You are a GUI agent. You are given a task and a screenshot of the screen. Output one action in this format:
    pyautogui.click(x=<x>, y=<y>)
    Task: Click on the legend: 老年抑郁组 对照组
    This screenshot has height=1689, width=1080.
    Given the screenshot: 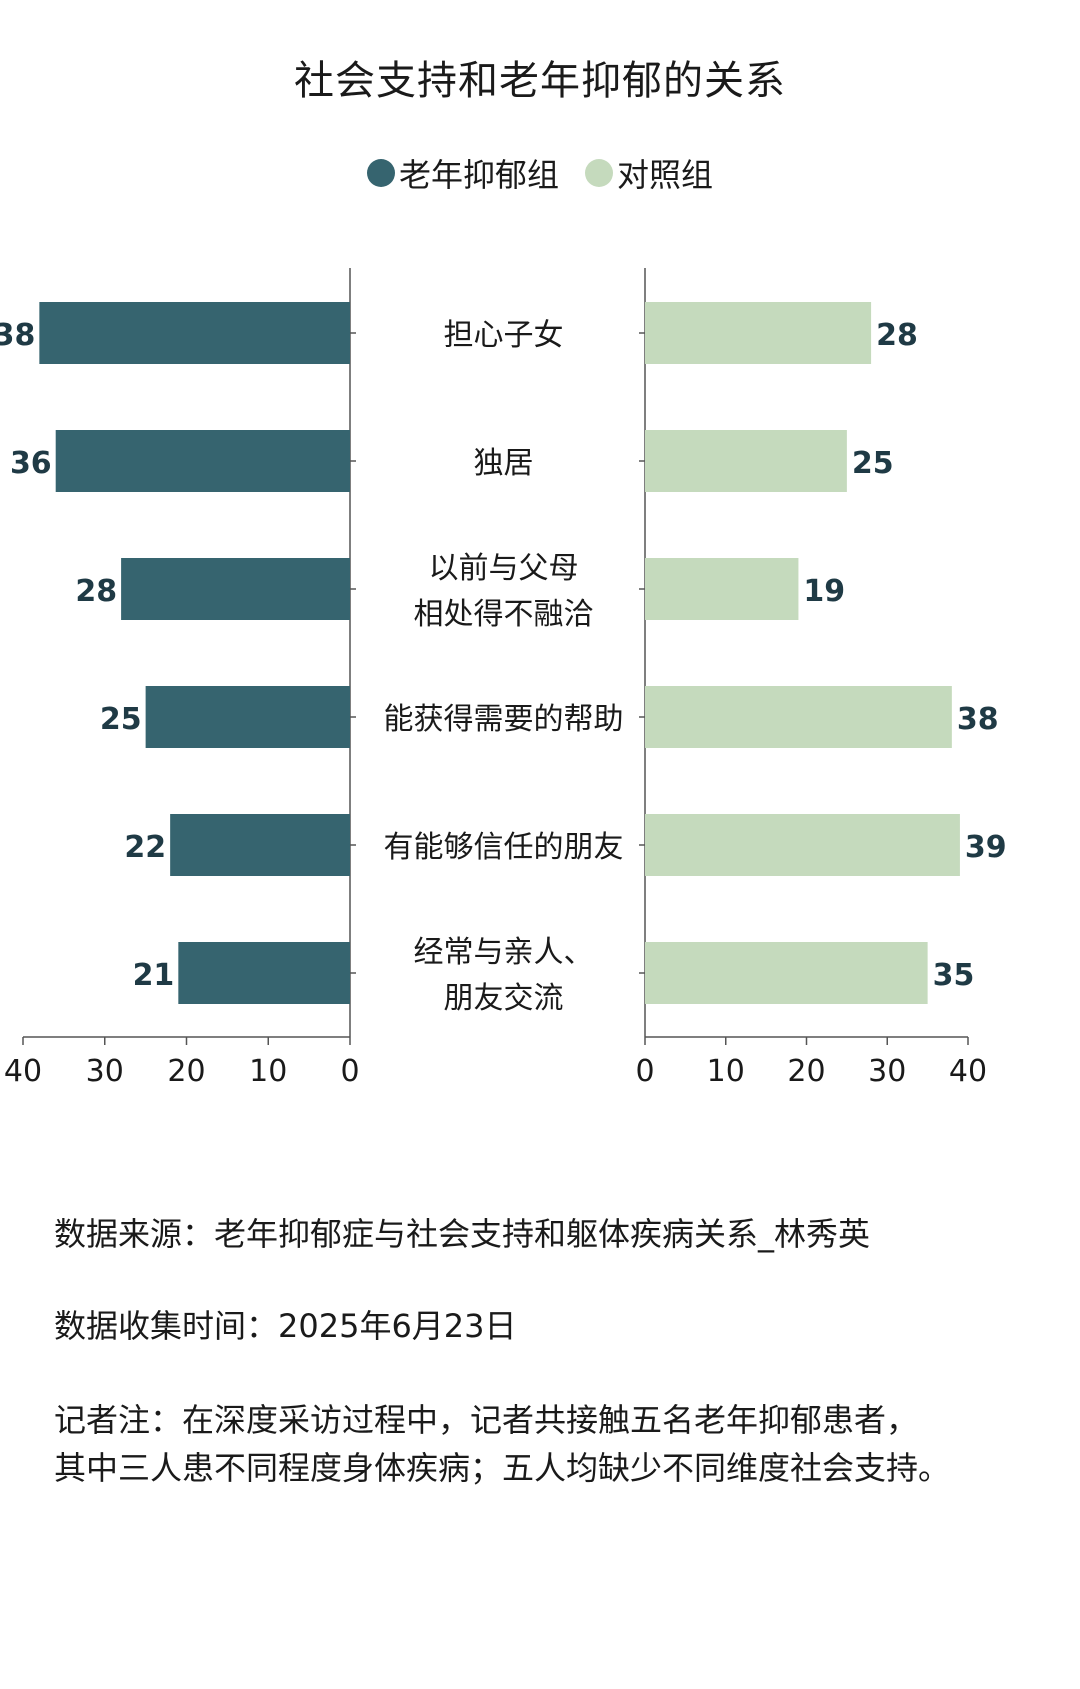 What is the action you would take?
    pyautogui.click(x=540, y=173)
    